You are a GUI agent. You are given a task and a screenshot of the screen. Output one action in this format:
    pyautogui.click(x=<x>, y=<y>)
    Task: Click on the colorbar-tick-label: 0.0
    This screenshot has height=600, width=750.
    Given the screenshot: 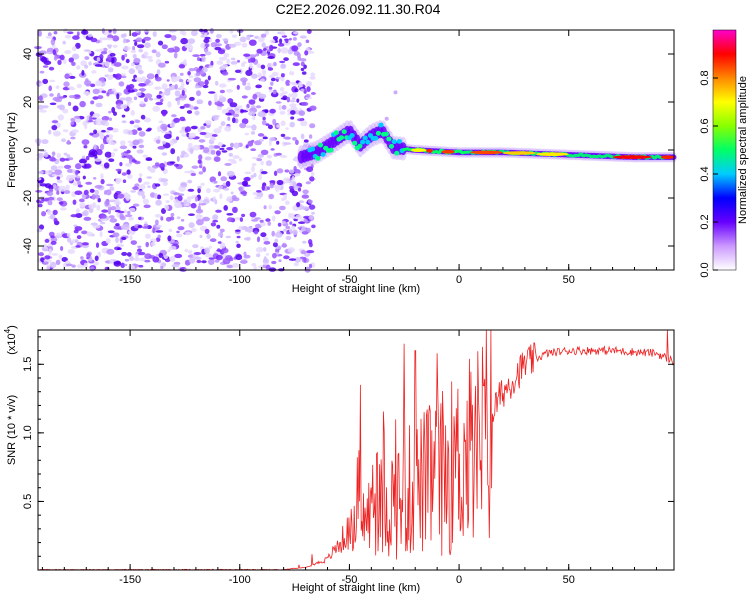 What is the action you would take?
    pyautogui.click(x=705, y=269)
    